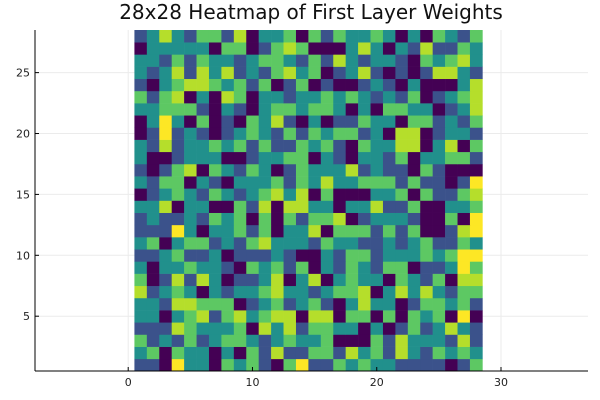 The width and height of the screenshot is (600, 400). What do you see at coordinates (26, 316) in the screenshot?
I see `y-tick-label: 5` at bounding box center [26, 316].